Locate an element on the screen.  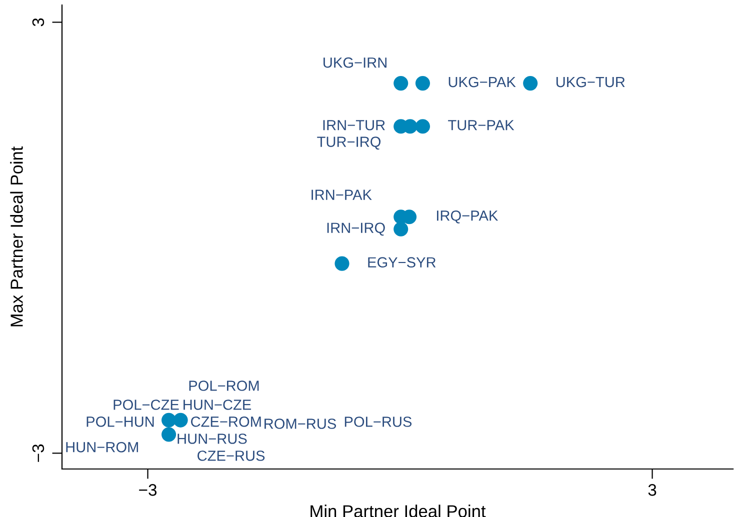
annotation: CZE−ROM is located at coordinates (226, 421).